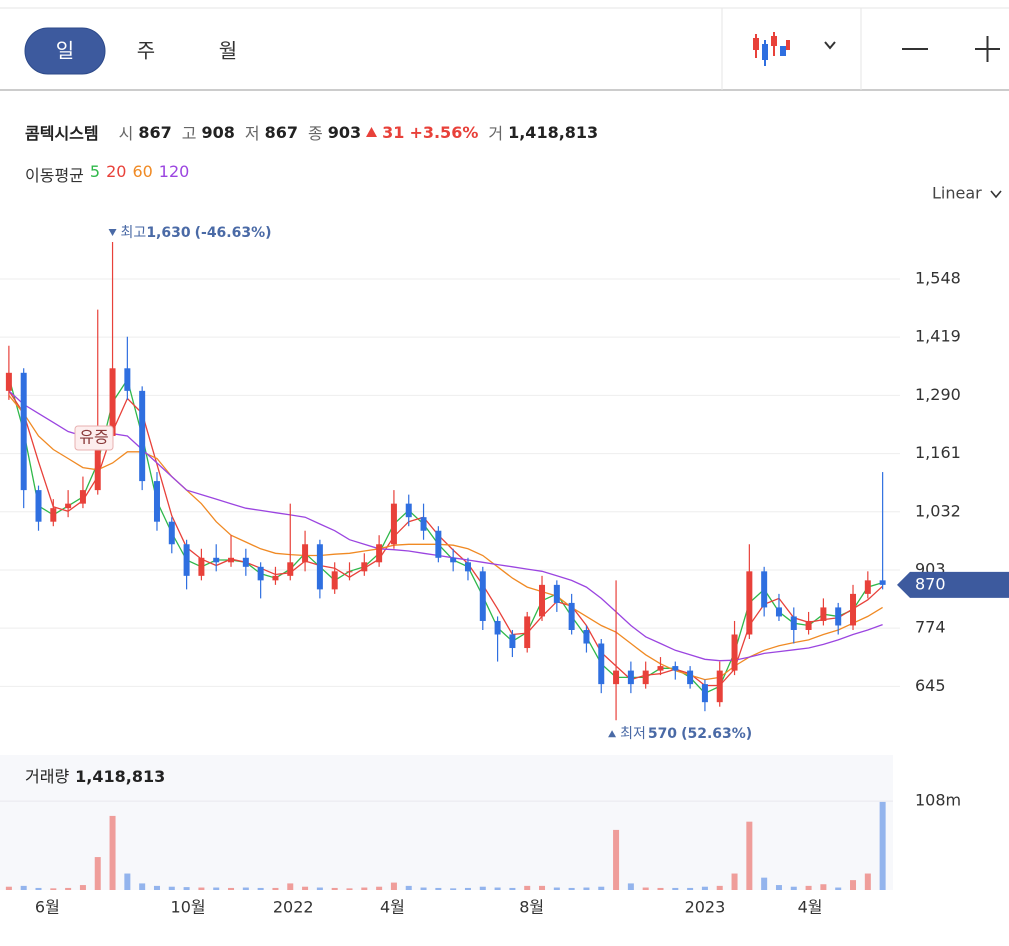 This screenshot has height=946, width=1009. I want to click on current-price-flag, so click(953, 584).